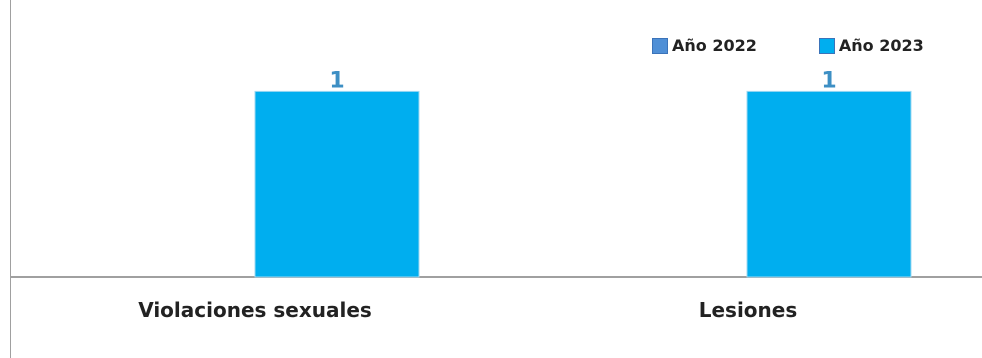 This screenshot has width=982, height=358. Describe the element at coordinates (817, 45) in the screenshot. I see `legend: Año 2022 Año 2023` at that location.